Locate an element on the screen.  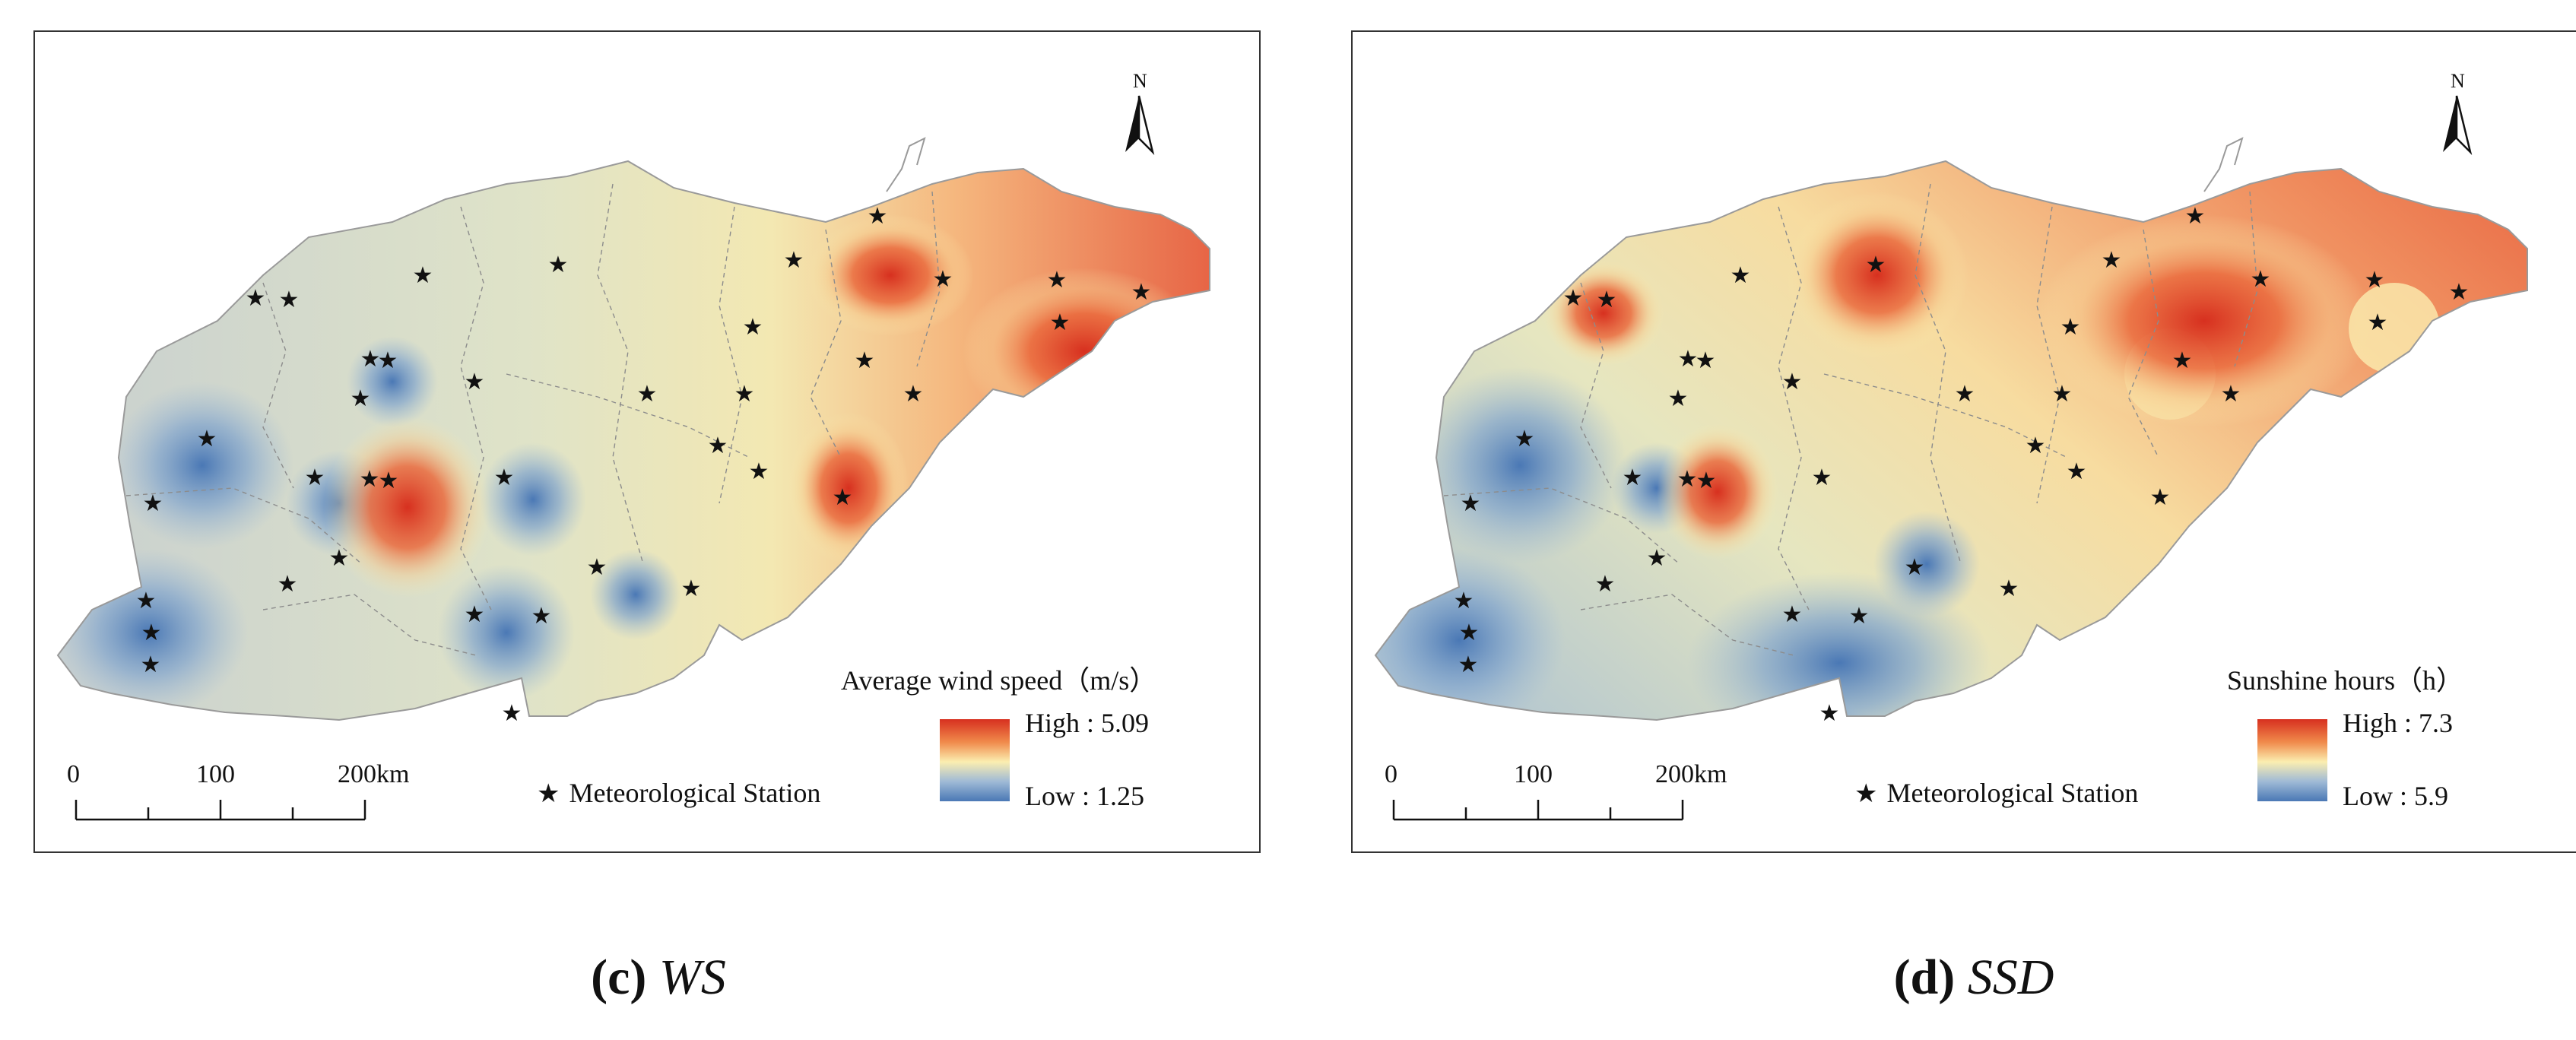
star-icon: ★ is located at coordinates (549, 794).